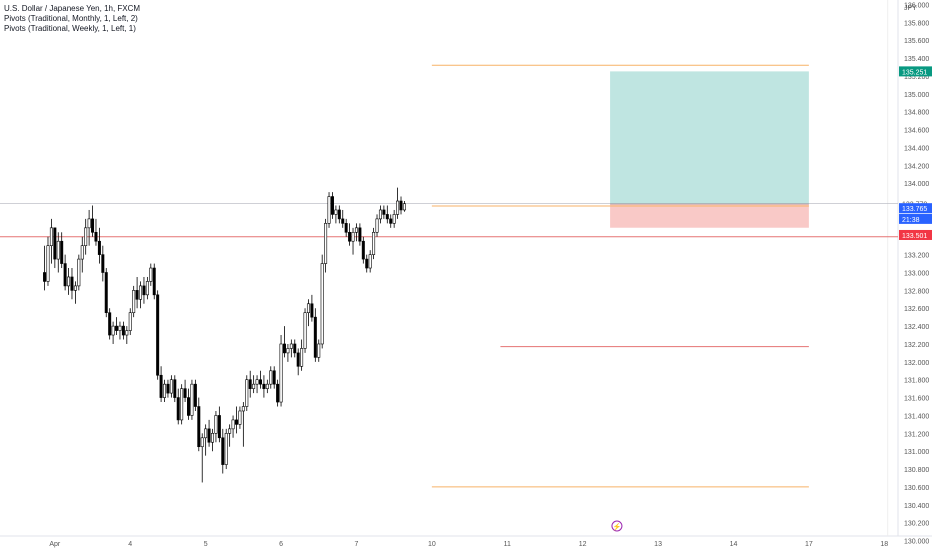  What do you see at coordinates (130, 544) in the screenshot?
I see `x-tick-label: 4` at bounding box center [130, 544].